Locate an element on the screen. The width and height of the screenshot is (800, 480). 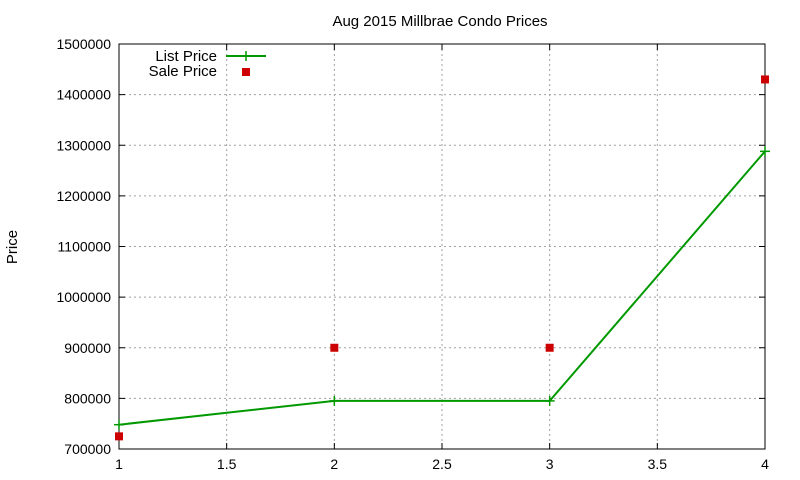
y-tick-label: 1500000 is located at coordinates (83, 44).